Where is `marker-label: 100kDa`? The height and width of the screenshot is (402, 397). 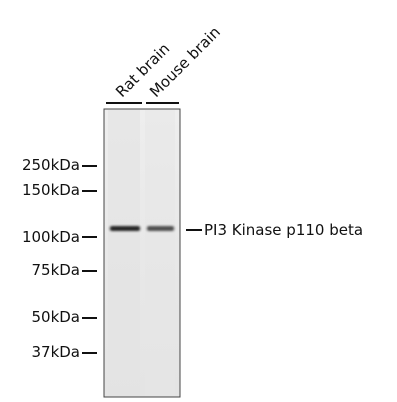
marker-label: 100kDa is located at coordinates (51, 237).